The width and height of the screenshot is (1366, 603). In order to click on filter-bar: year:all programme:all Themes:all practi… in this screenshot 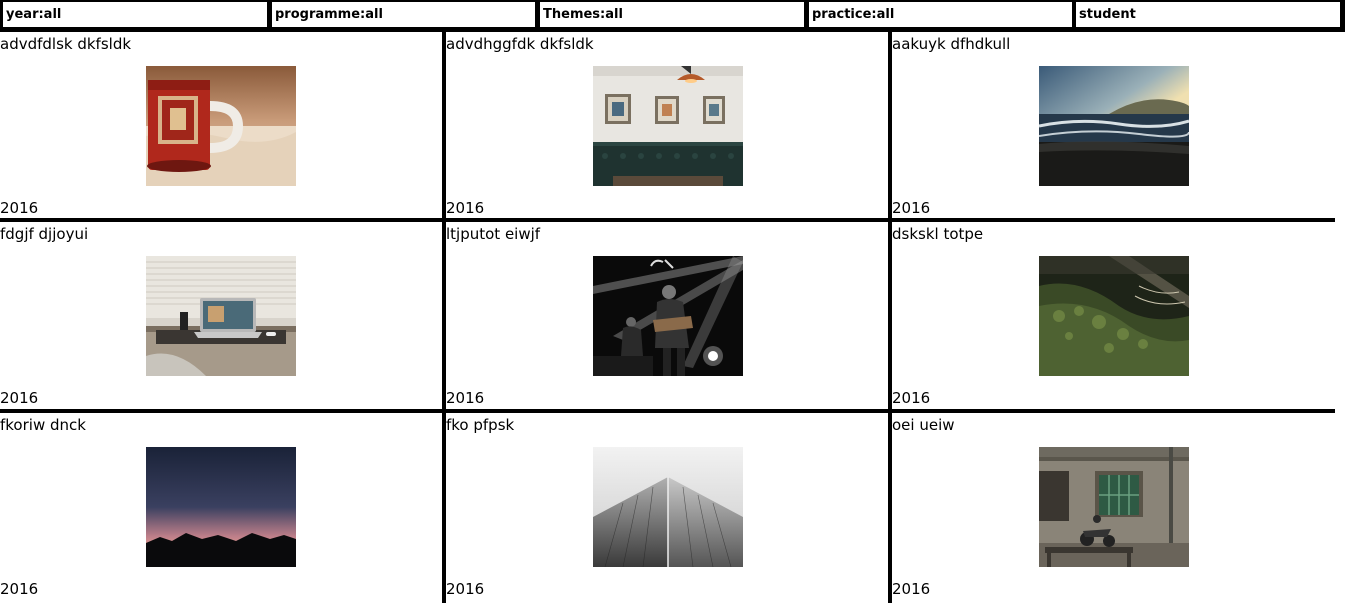, I will do `click(672, 16)`.